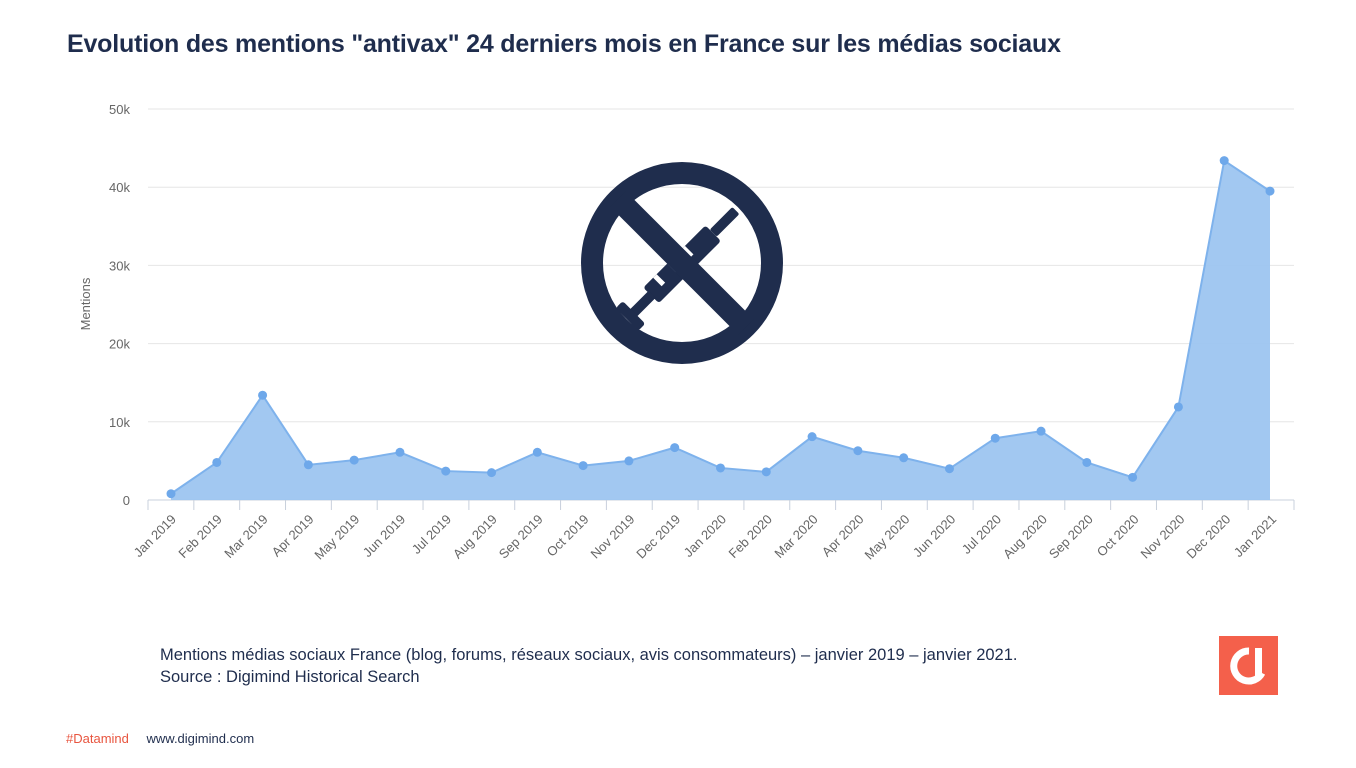 This screenshot has width=1356, height=768. What do you see at coordinates (1255, 536) in the screenshot?
I see `x-tick-label: Jan 2021` at bounding box center [1255, 536].